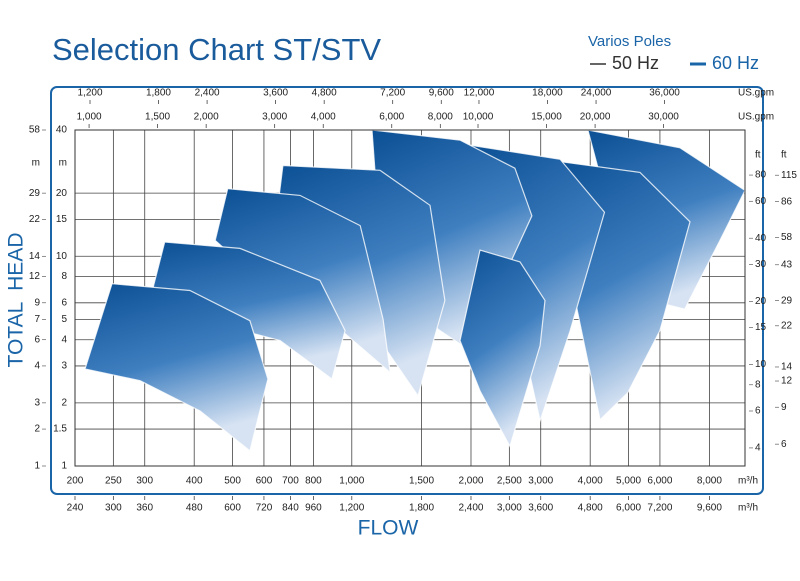 Image resolution: width=800 pixels, height=581 pixels. What do you see at coordinates (509, 508) in the screenshot?
I see `x2-tick-label: 3,000` at bounding box center [509, 508].